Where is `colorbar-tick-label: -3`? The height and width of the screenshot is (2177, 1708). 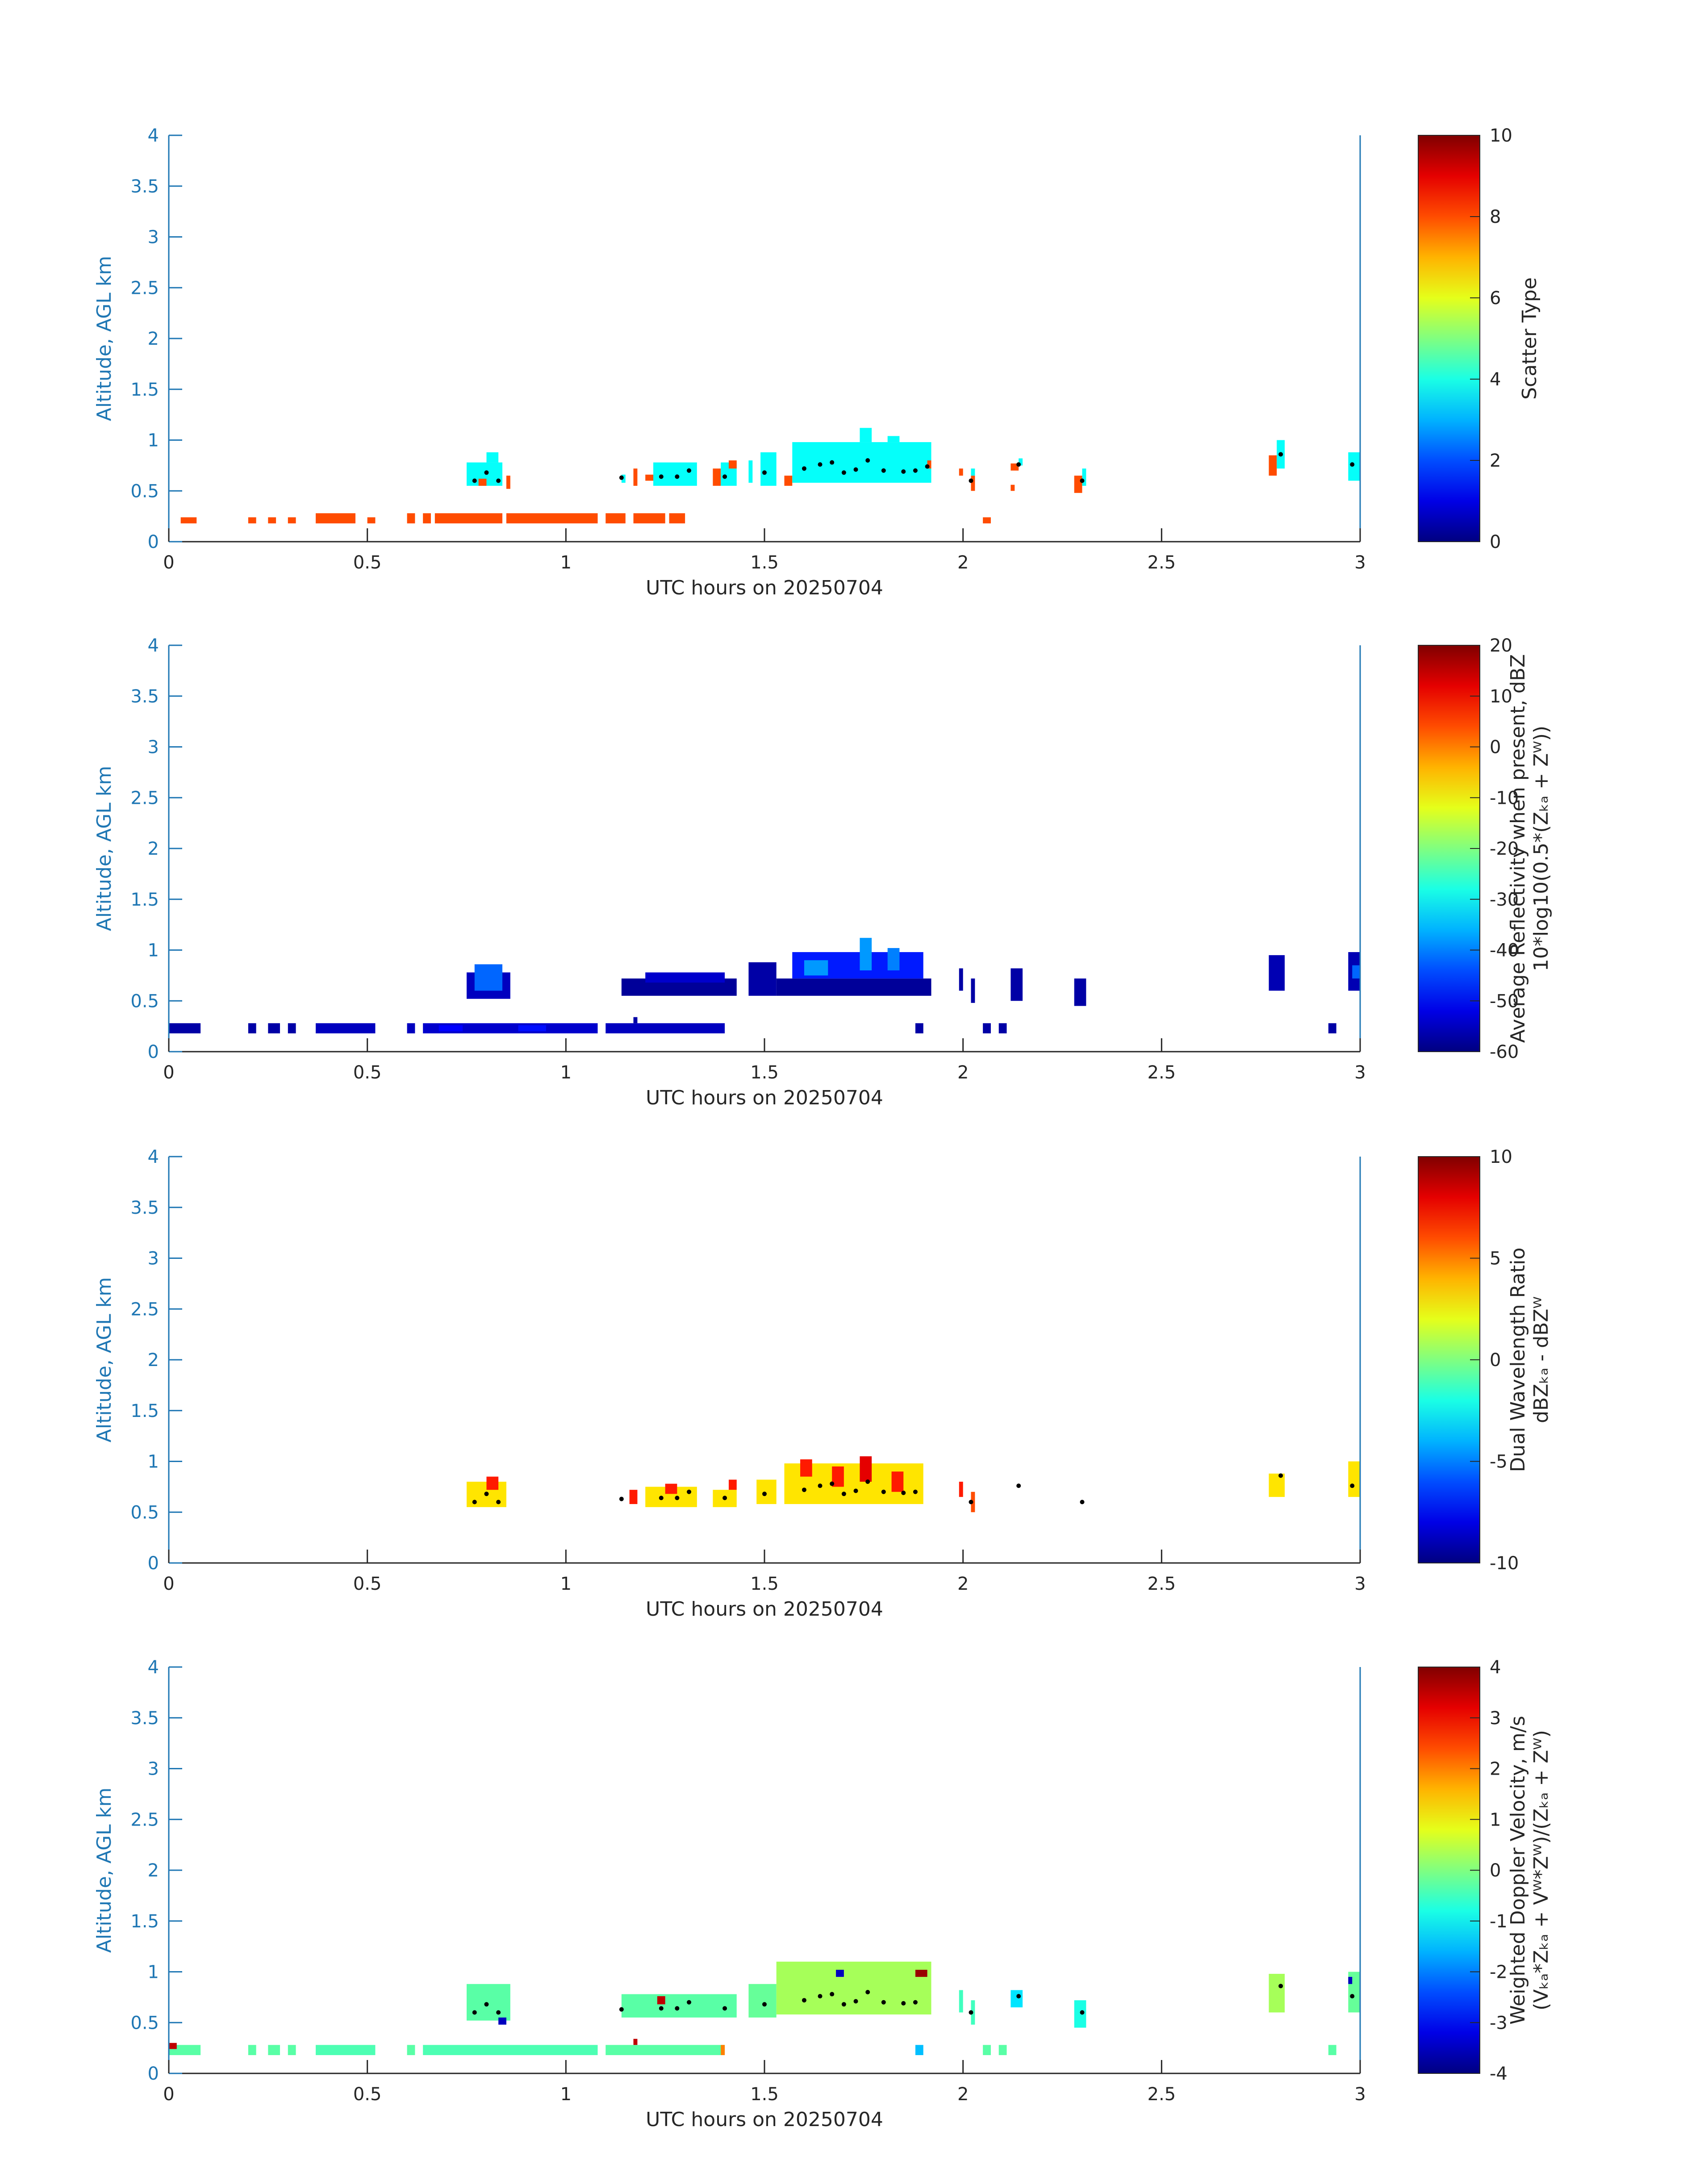
colorbar-tick-label: -3 is located at coordinates (1499, 2023).